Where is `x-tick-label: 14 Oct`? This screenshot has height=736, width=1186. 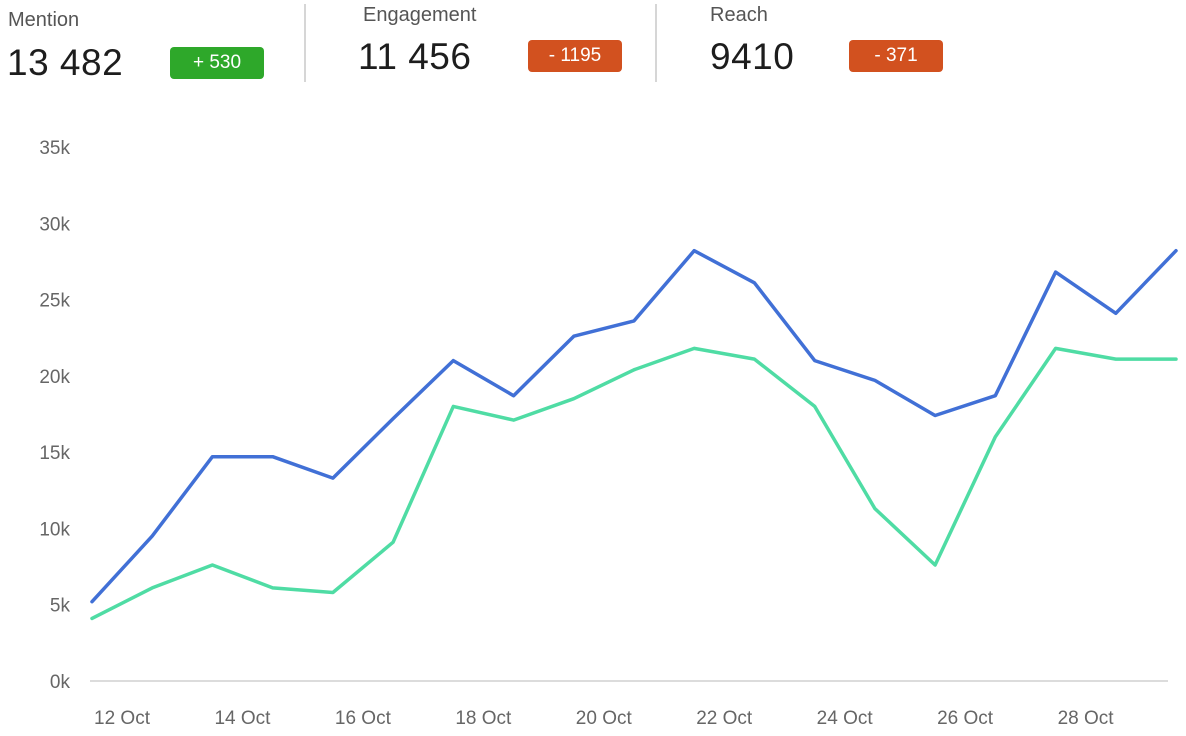
x-tick-label: 14 Oct is located at coordinates (242, 718).